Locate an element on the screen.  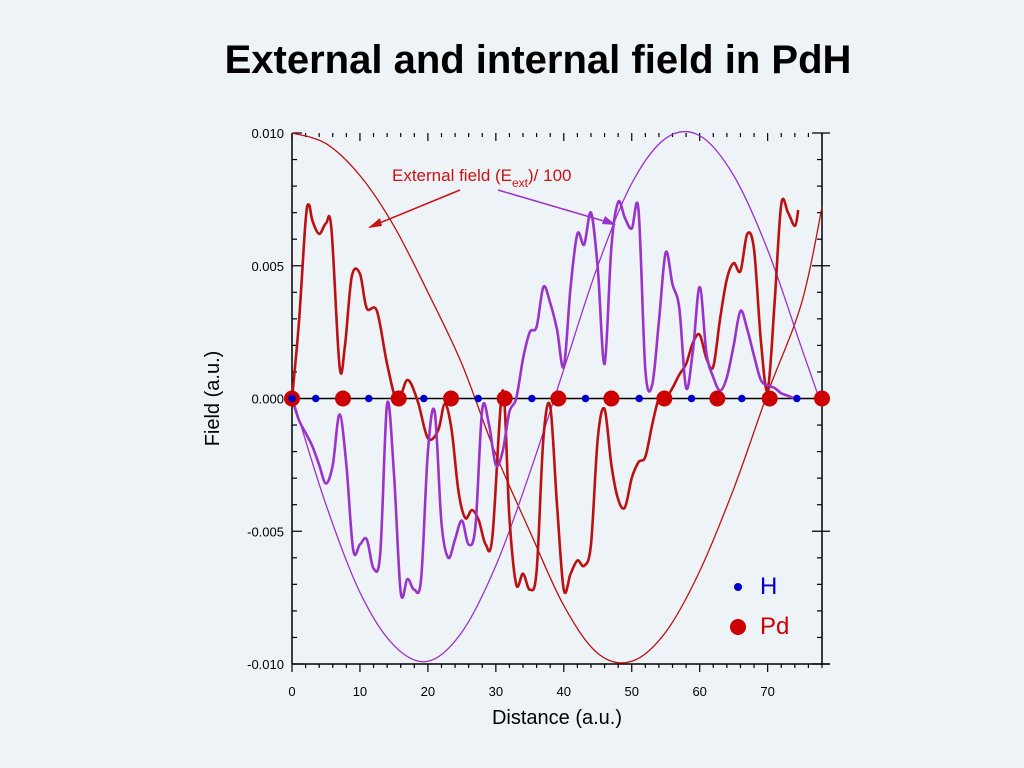
x-tick-label: 30 is located at coordinates (496, 691).